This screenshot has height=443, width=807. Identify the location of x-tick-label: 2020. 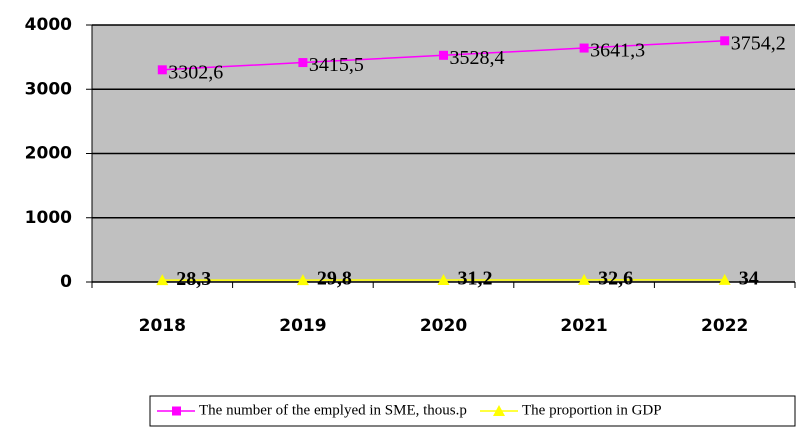
(443, 326).